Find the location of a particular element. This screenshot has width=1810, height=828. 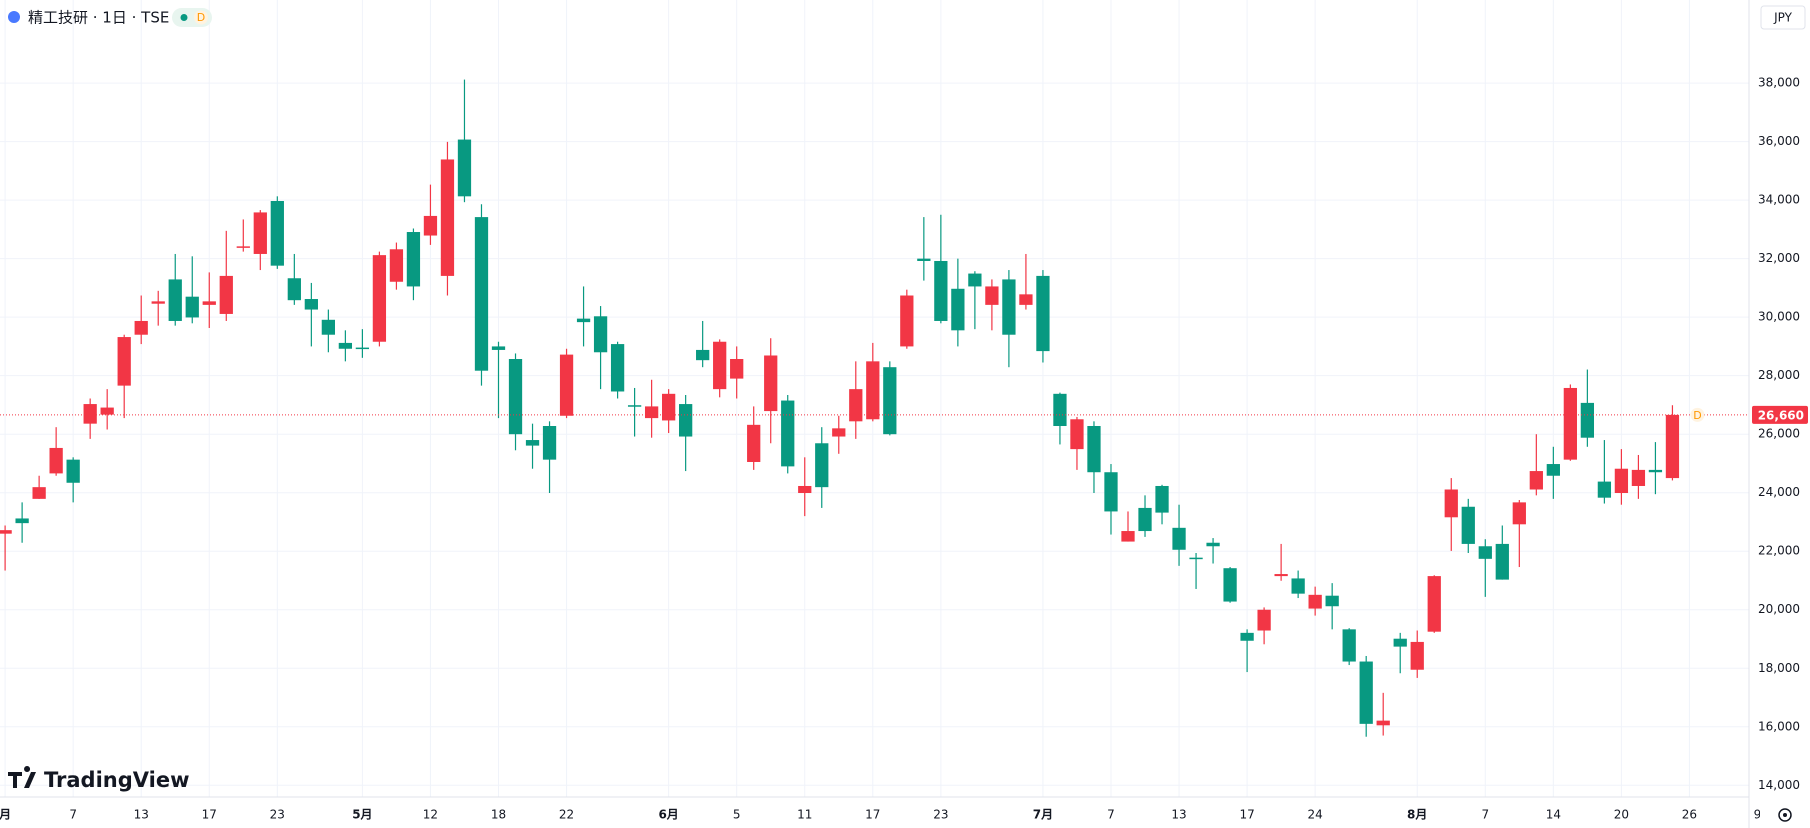

y-tick-label: 34,000 is located at coordinates (1779, 200).